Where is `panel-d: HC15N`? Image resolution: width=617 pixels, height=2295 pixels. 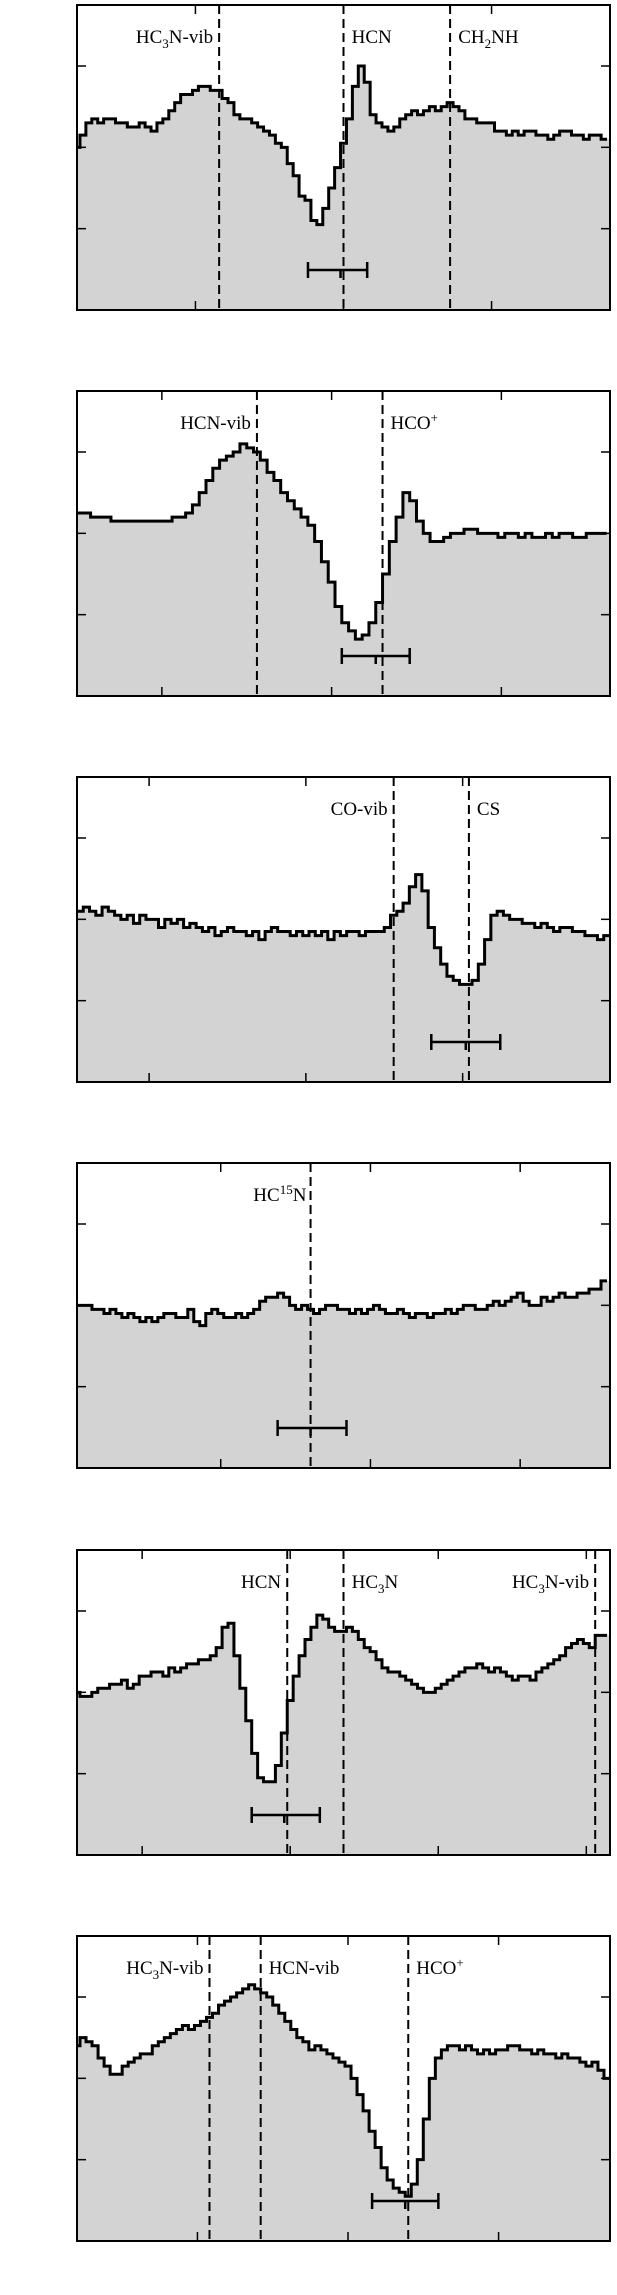 panel-d: HC15N is located at coordinates (343, 1315).